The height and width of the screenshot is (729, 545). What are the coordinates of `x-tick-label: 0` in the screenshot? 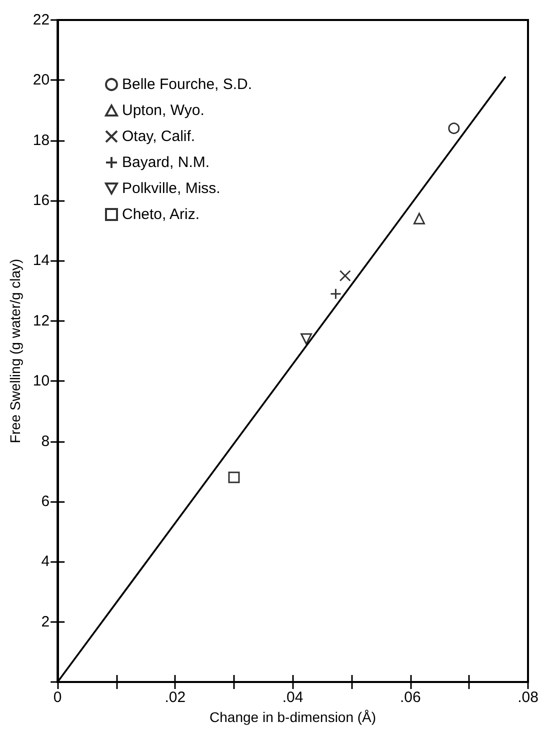 It's located at (57, 697).